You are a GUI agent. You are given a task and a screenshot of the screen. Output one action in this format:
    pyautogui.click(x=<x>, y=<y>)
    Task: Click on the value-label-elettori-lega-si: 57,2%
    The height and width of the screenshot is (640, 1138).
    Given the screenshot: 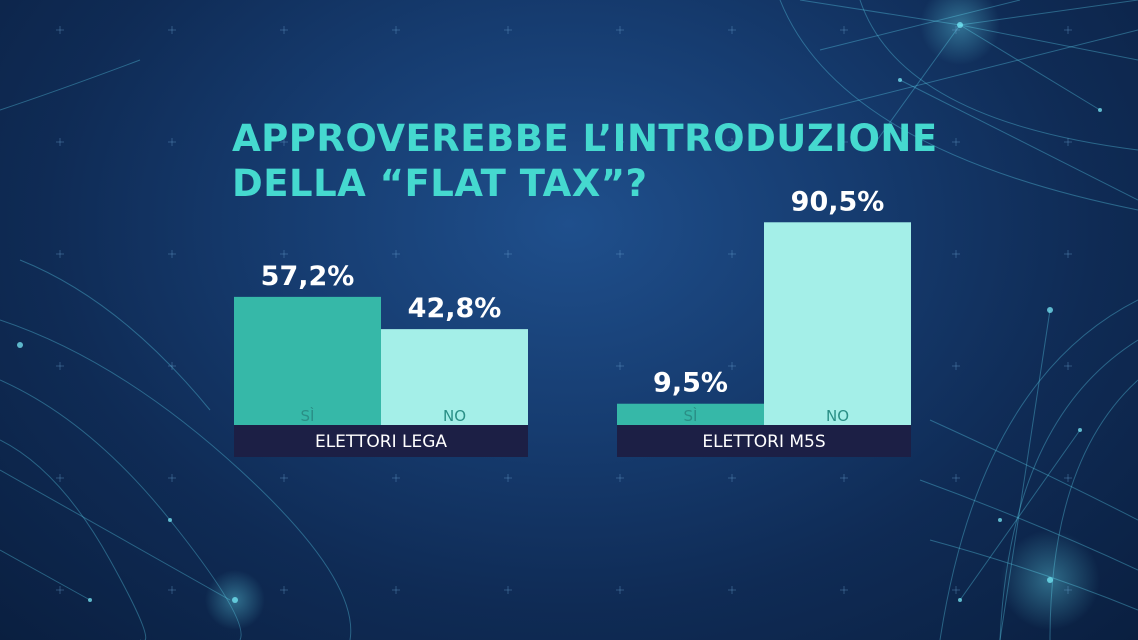 What is the action you would take?
    pyautogui.click(x=308, y=276)
    